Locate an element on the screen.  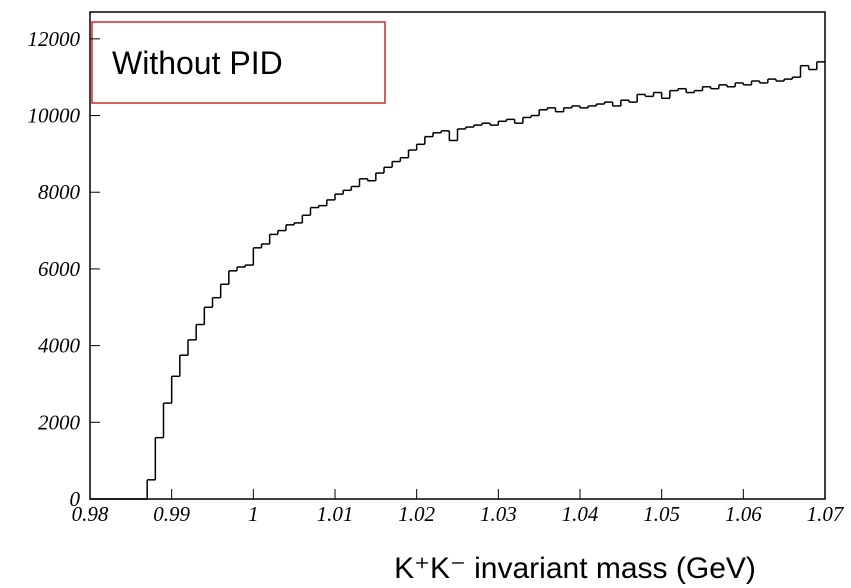
y-tick-label: 4000 is located at coordinates (59, 346).